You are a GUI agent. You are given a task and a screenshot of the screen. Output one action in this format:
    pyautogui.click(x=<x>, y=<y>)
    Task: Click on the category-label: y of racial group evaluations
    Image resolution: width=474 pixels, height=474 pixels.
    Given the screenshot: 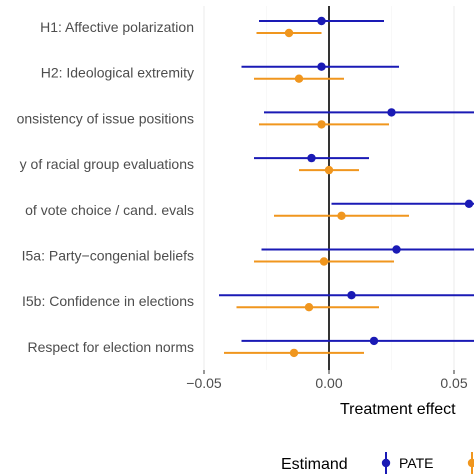 What is the action you would take?
    pyautogui.click(x=107, y=164)
    